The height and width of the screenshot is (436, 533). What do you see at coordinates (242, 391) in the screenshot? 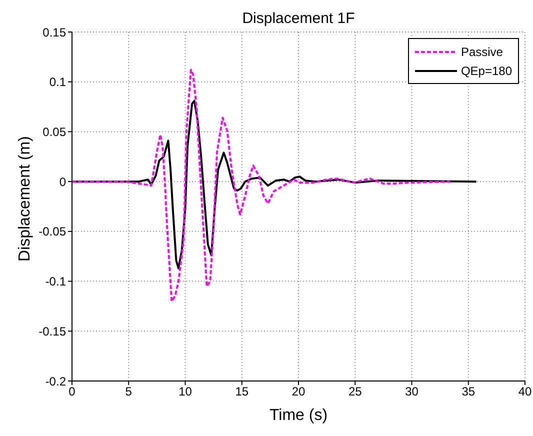
I see `x-tick-label: 15` at bounding box center [242, 391].